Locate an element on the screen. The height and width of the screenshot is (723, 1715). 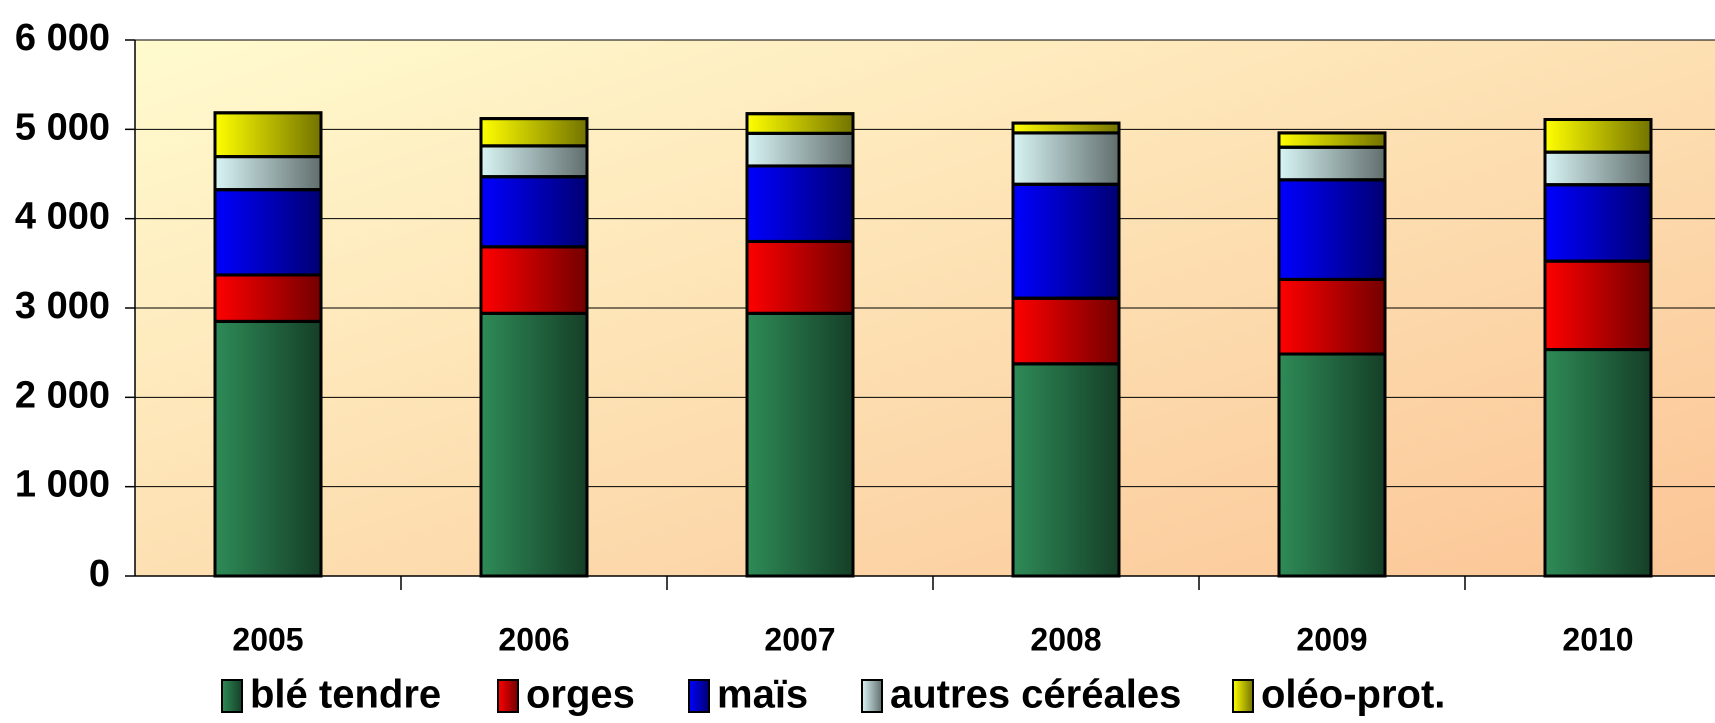
x-tick-label: 2010 is located at coordinates (1597, 639).